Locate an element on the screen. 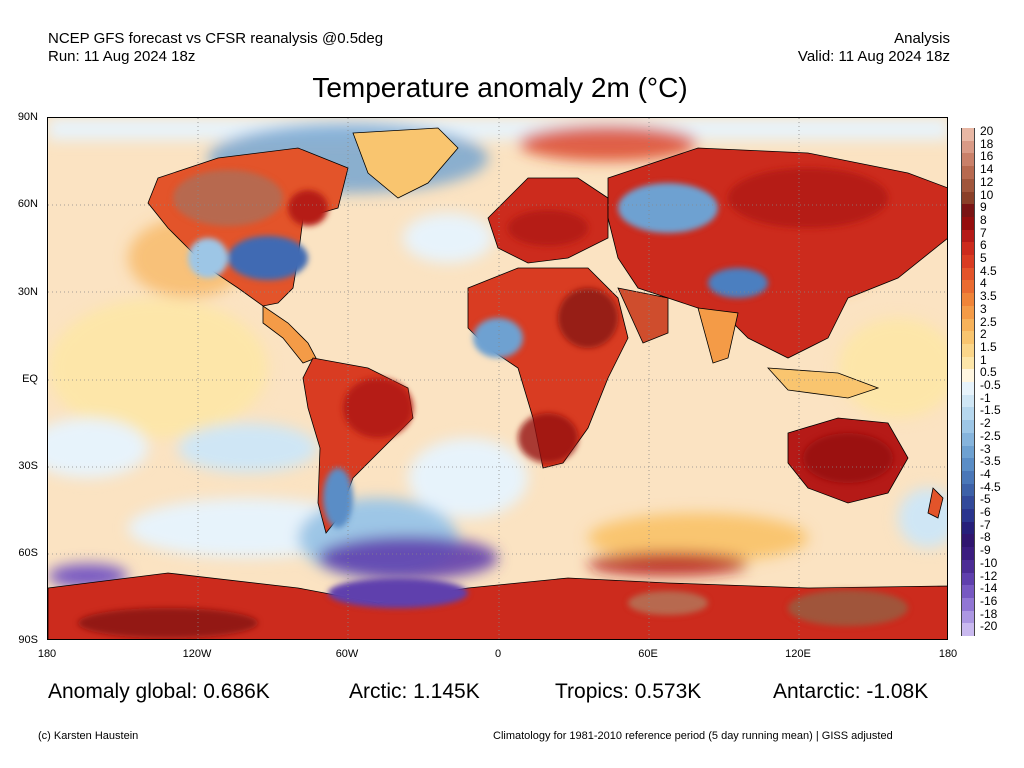 Image resolution: width=1024 pixels, height=768 pixels. lon-label-120e: 120E is located at coordinates (798, 654).